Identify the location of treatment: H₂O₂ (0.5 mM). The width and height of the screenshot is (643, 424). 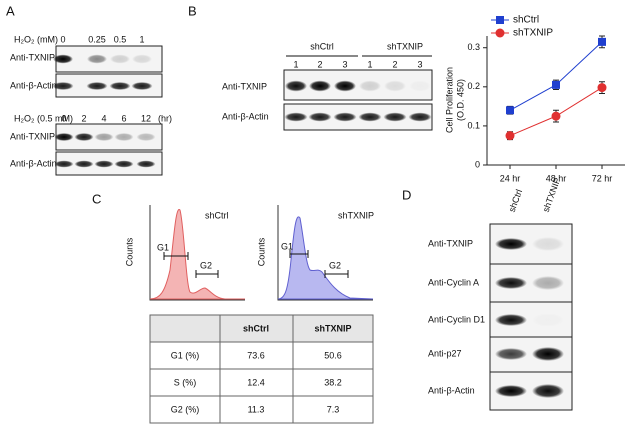
(43, 118).